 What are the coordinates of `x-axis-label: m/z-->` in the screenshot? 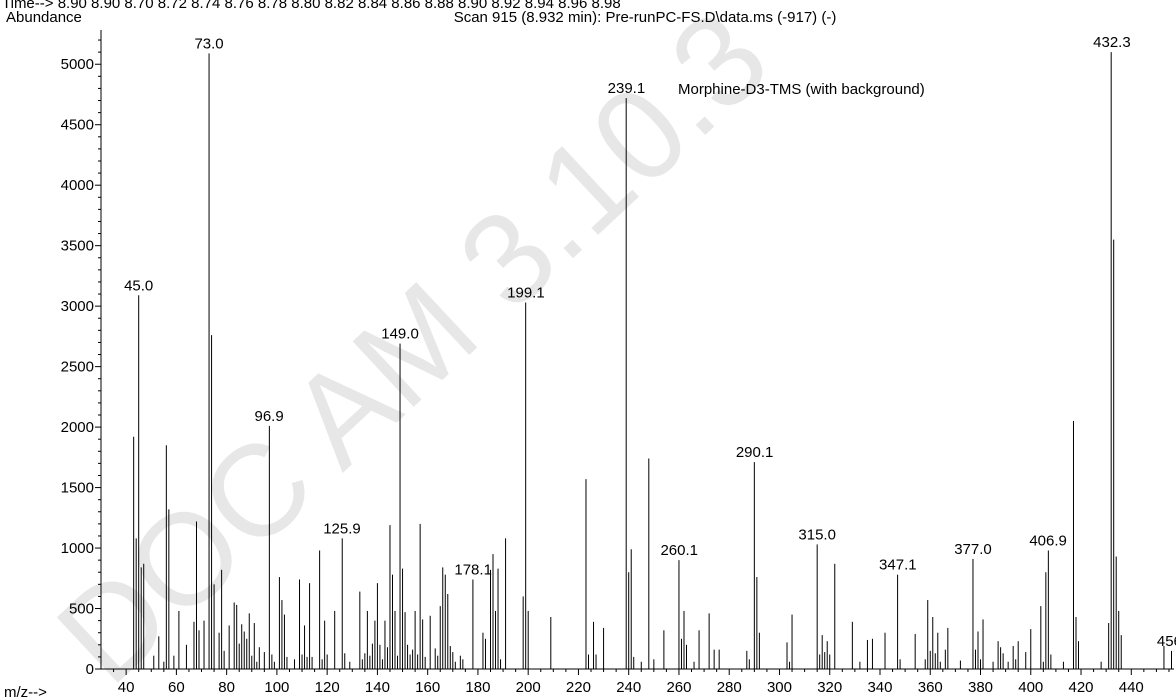 It's located at (25, 692).